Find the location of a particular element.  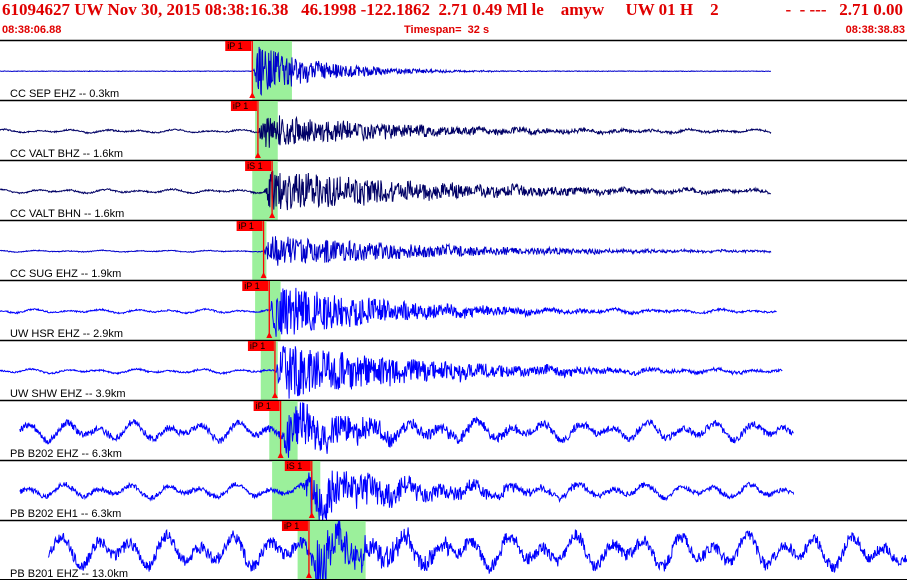

station-label: PB B202 EH1 -- 6.3km is located at coordinates (65, 514).